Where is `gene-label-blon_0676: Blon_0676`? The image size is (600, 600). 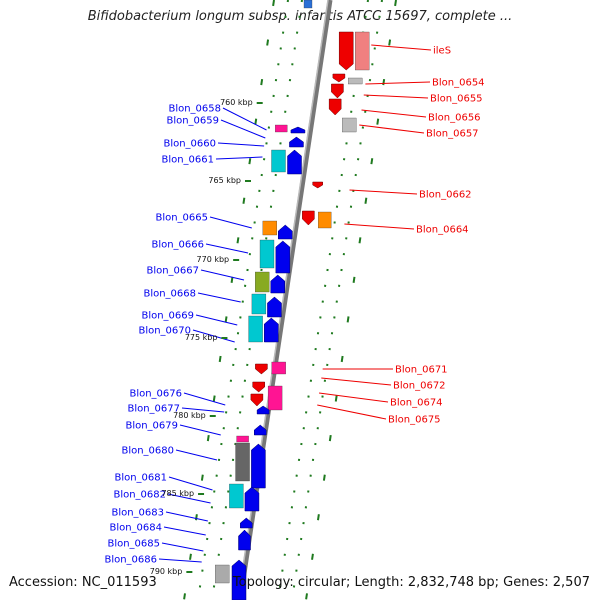
gene-label-blon_0676: Blon_0676 is located at coordinates (155, 394).